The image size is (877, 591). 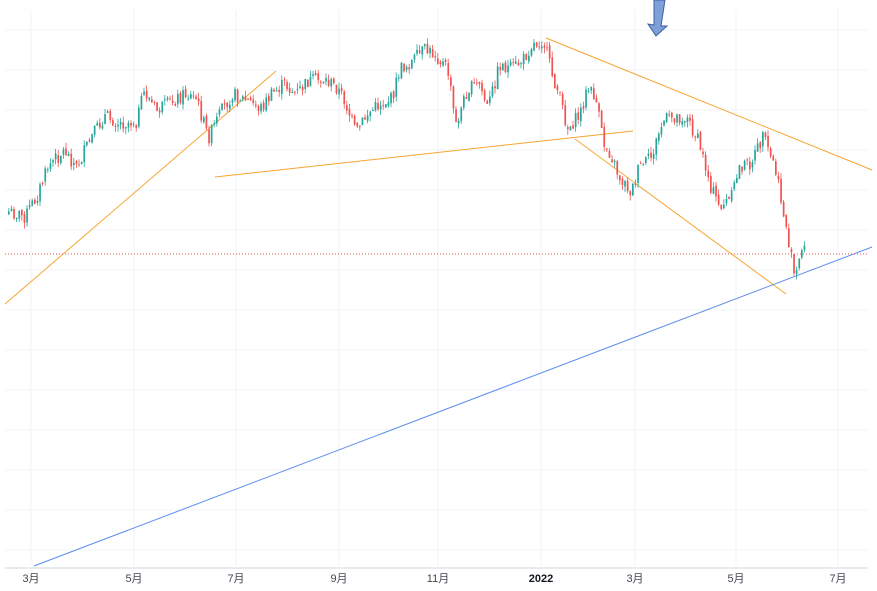 I want to click on x-tick-label: 2022, so click(x=541, y=579).